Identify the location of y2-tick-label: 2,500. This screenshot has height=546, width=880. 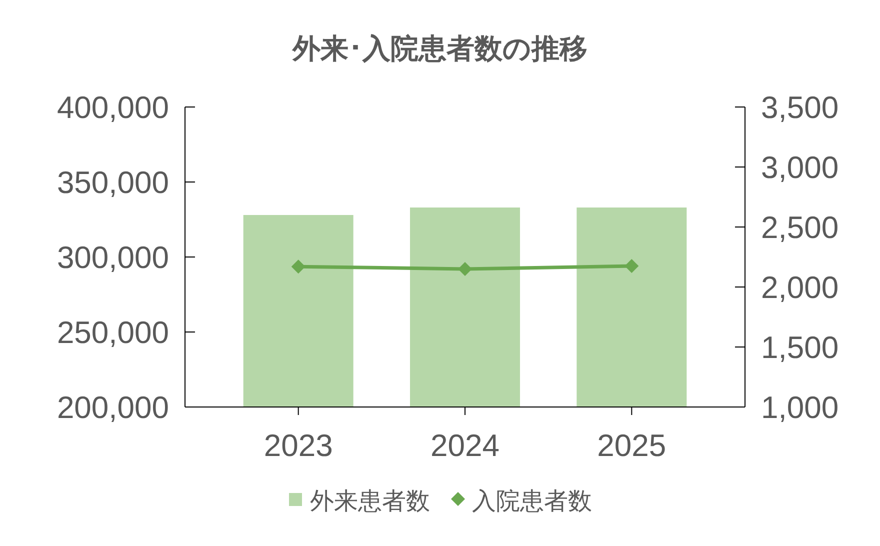
(800, 227).